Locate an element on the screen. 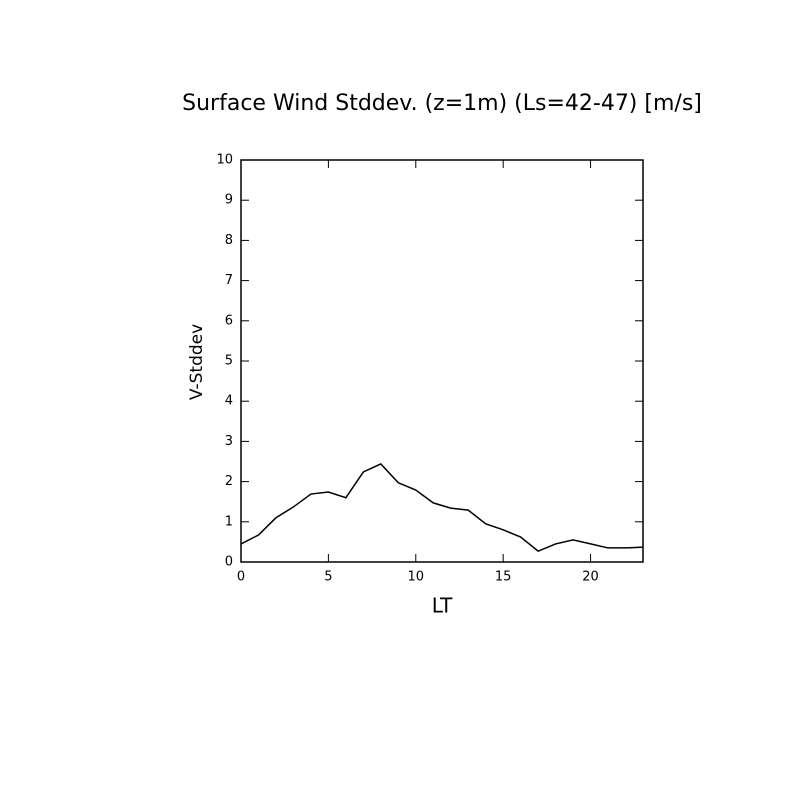 The width and height of the screenshot is (804, 804). data-line is located at coordinates (442, 508).